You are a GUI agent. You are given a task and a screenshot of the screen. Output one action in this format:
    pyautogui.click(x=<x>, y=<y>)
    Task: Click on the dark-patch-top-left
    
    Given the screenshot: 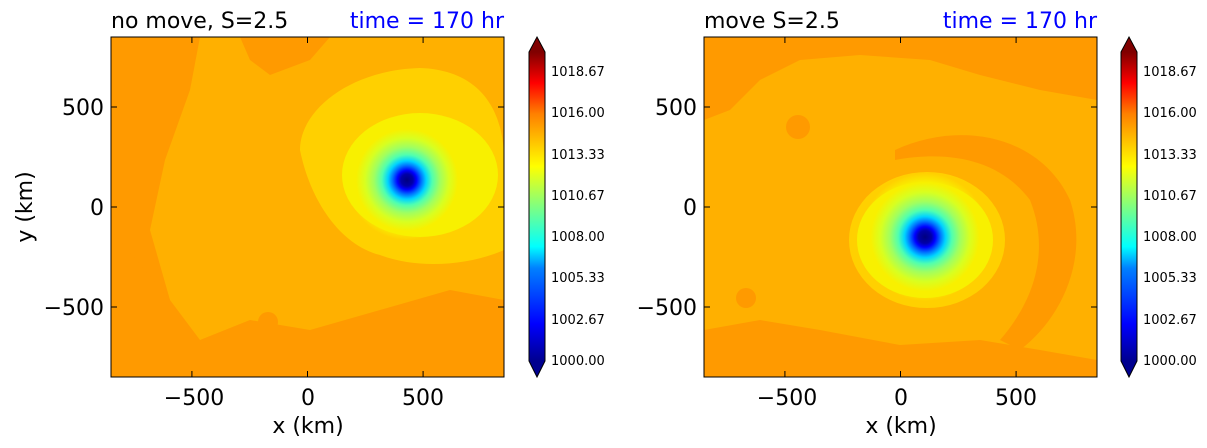 What is the action you would take?
    pyautogui.click(x=285, y=56)
    